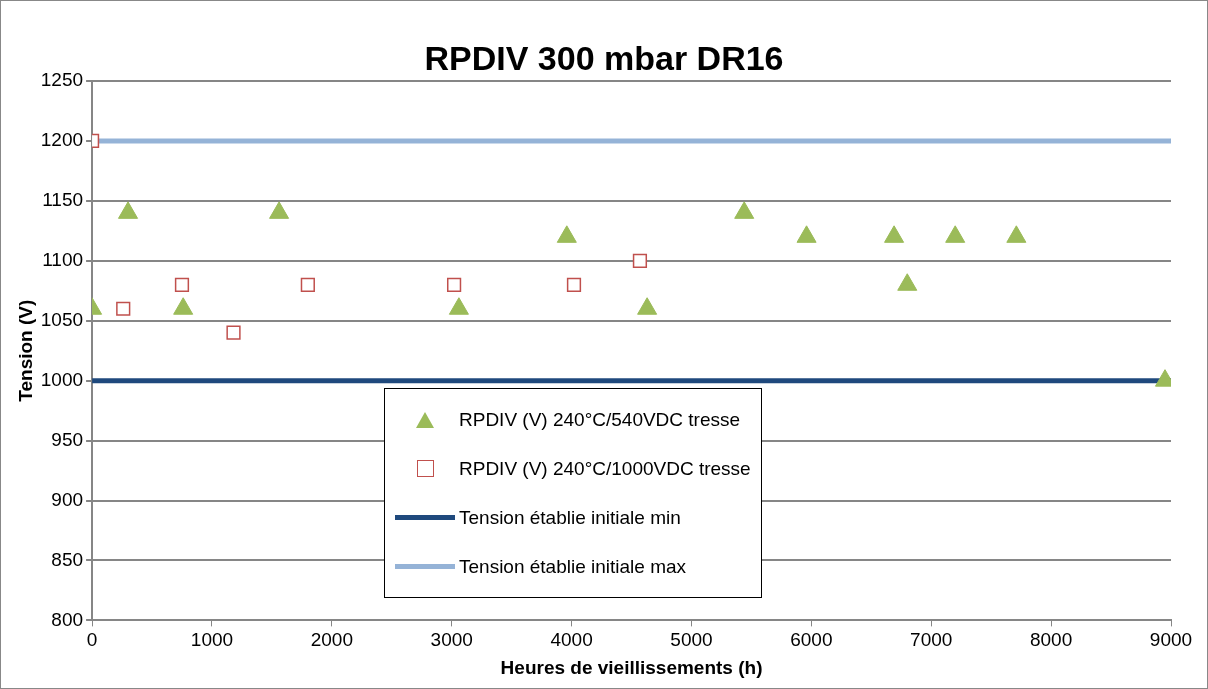 The image size is (1208, 689). What do you see at coordinates (63, 260) in the screenshot?
I see `y-tick-label: 1100` at bounding box center [63, 260].